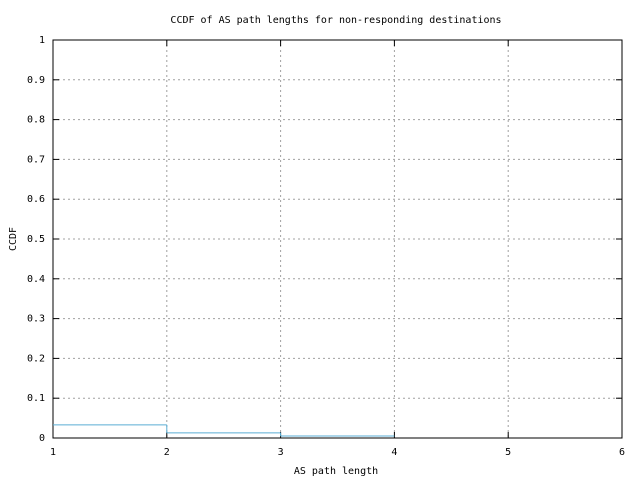  I want to click on x-tick-label: 4, so click(394, 452).